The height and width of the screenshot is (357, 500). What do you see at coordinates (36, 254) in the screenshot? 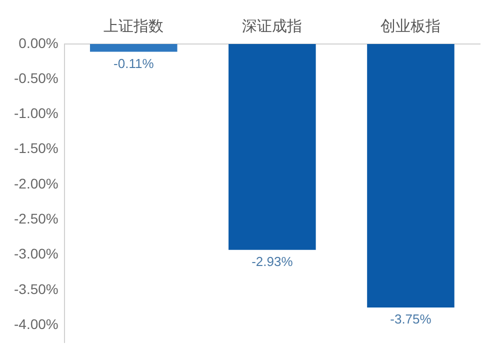
I see `y-tick-label: -3.00%` at bounding box center [36, 254].